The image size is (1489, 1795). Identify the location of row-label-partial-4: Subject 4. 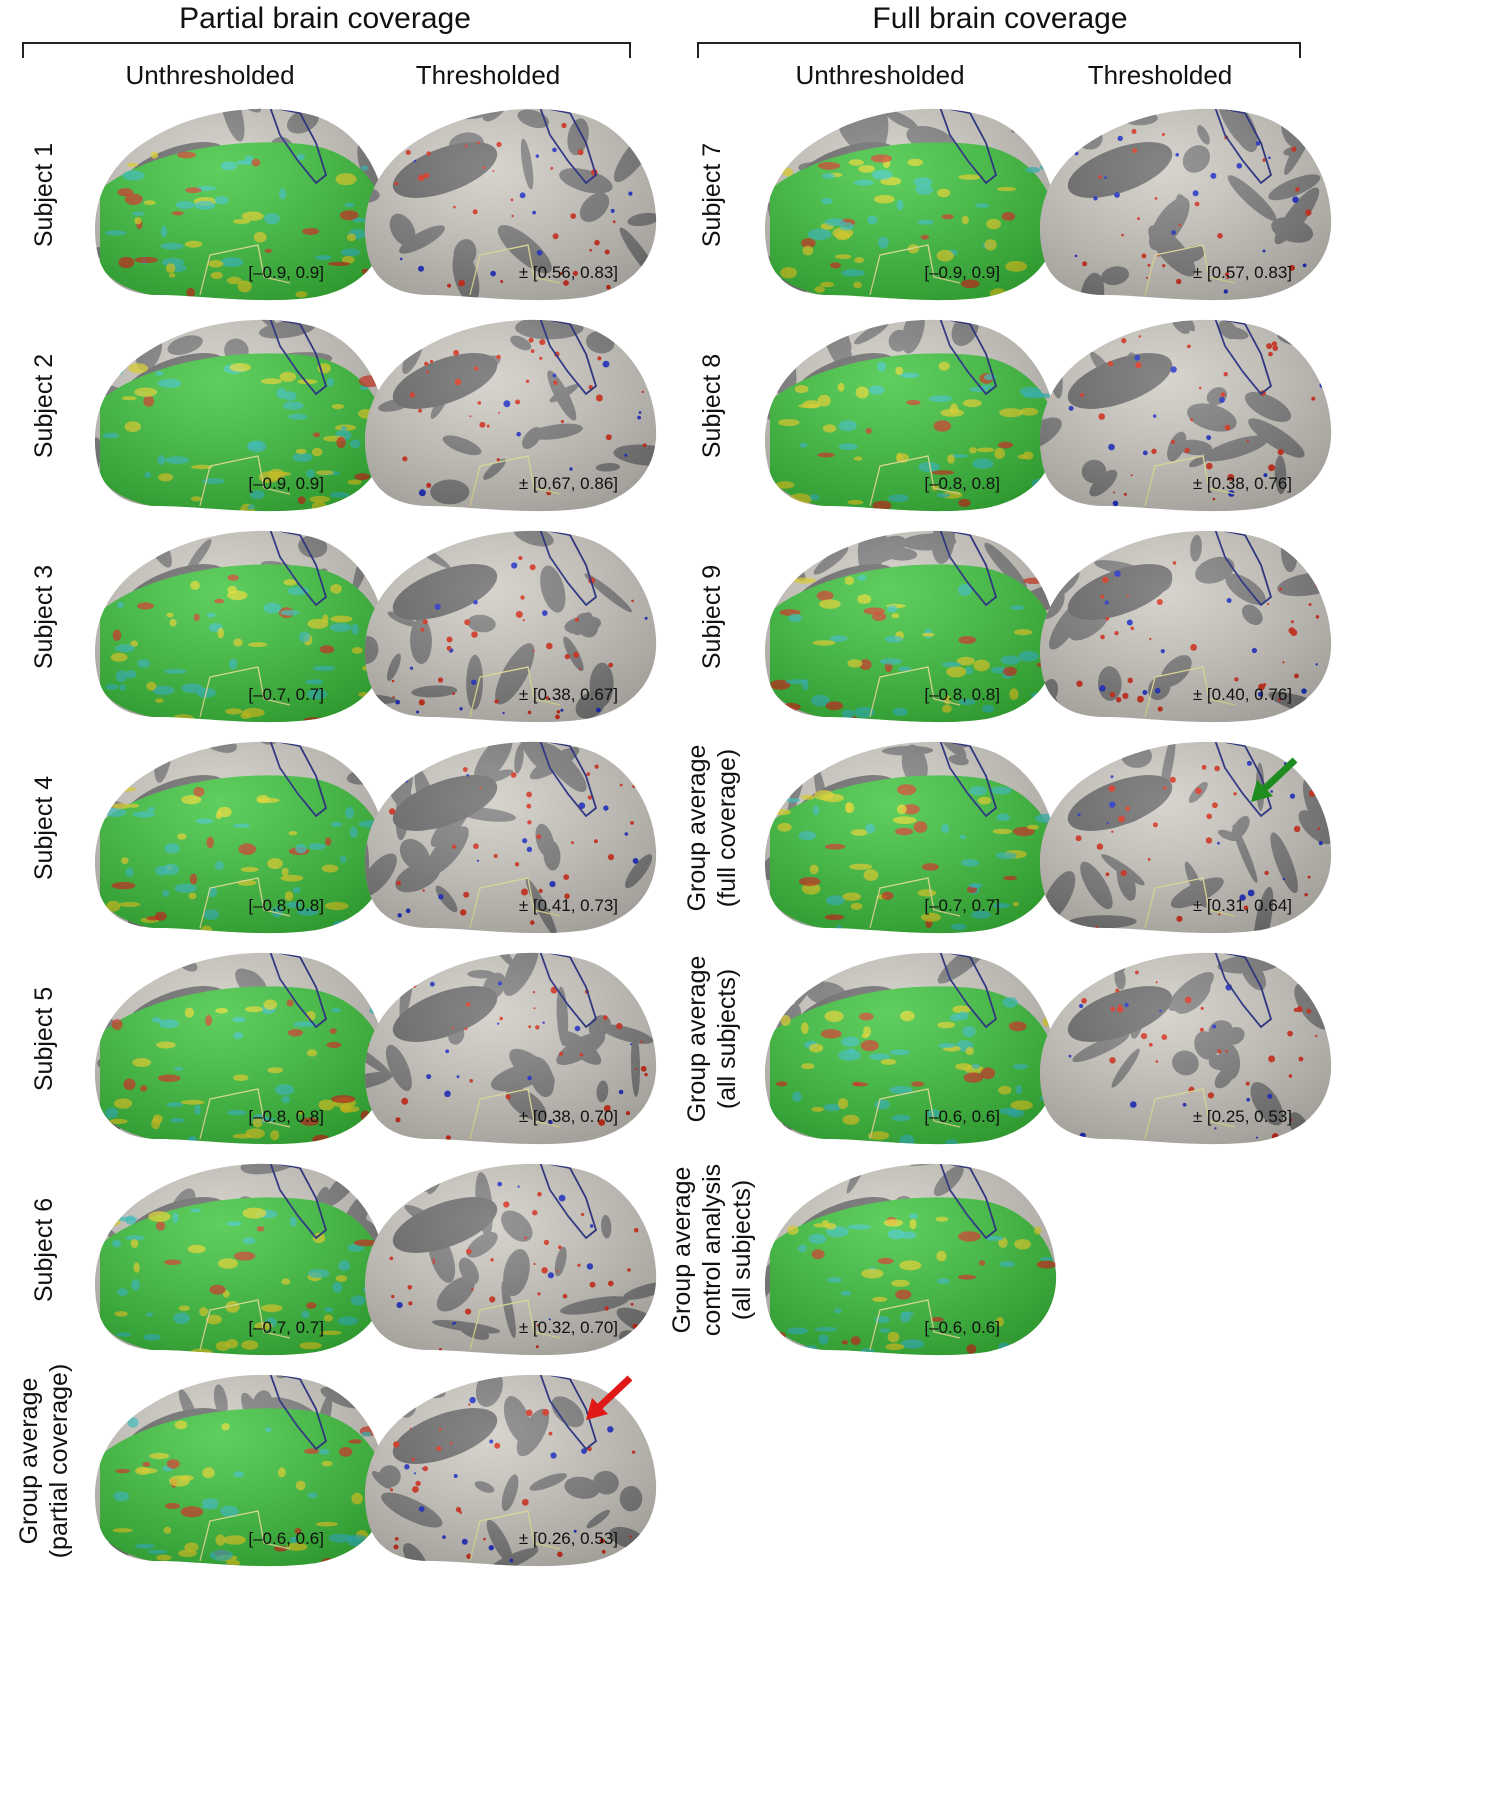
(44, 828).